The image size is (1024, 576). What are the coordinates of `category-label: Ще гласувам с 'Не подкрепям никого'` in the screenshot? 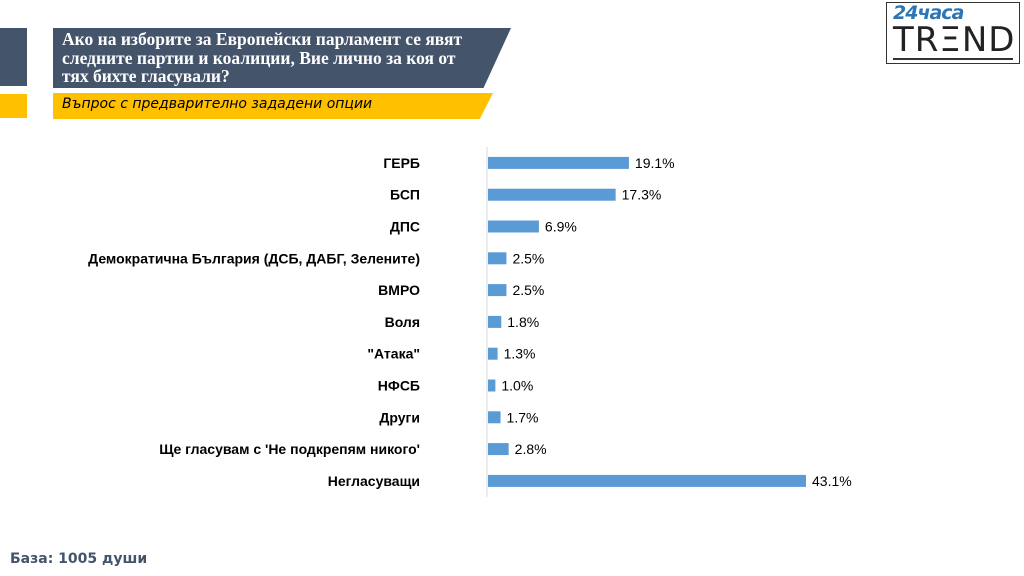 It's located at (289, 449).